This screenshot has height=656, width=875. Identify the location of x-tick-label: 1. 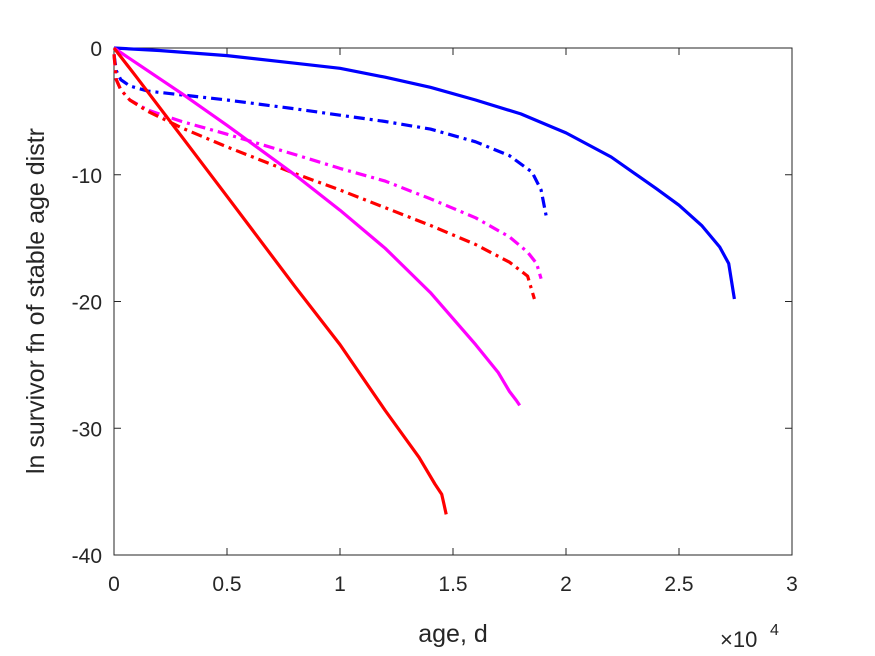
(340, 584).